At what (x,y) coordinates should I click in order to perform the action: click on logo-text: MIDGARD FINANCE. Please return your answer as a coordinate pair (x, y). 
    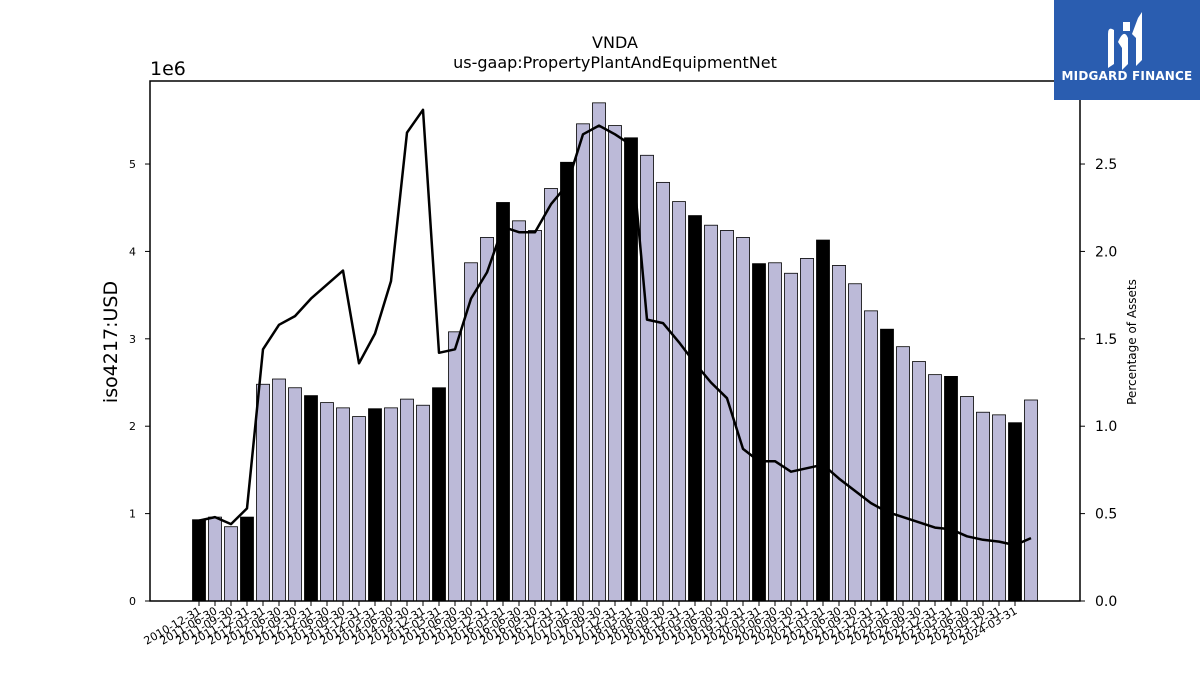
    Looking at the image, I should click on (1127, 76).